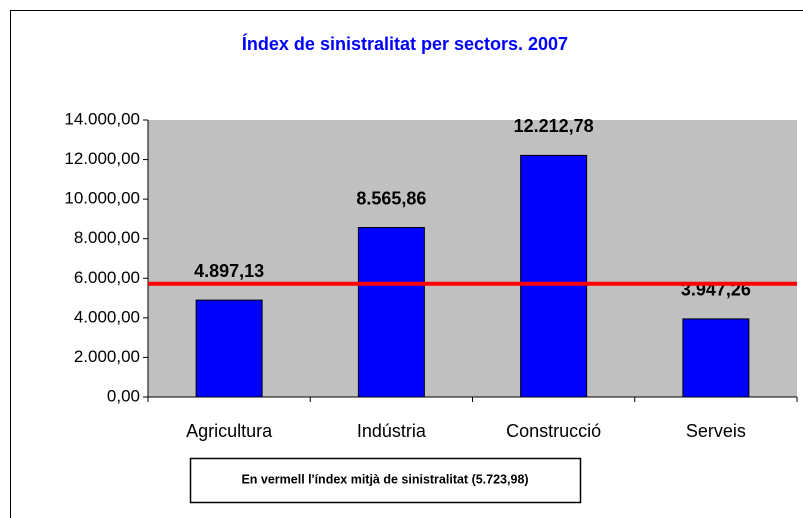  What do you see at coordinates (554, 126) in the screenshot?
I see `value-label: 12.212,78` at bounding box center [554, 126].